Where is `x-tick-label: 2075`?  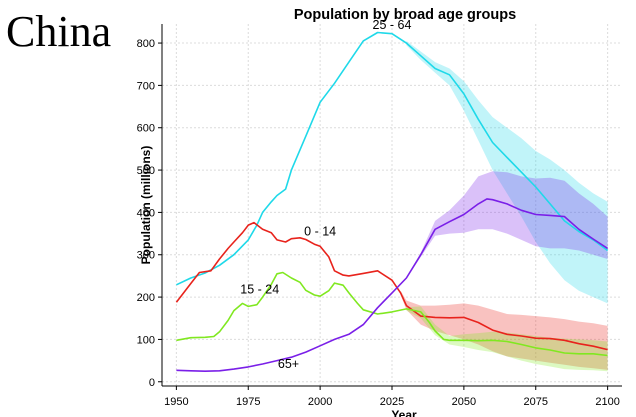 x-tick-label: 2075 is located at coordinates (536, 402).